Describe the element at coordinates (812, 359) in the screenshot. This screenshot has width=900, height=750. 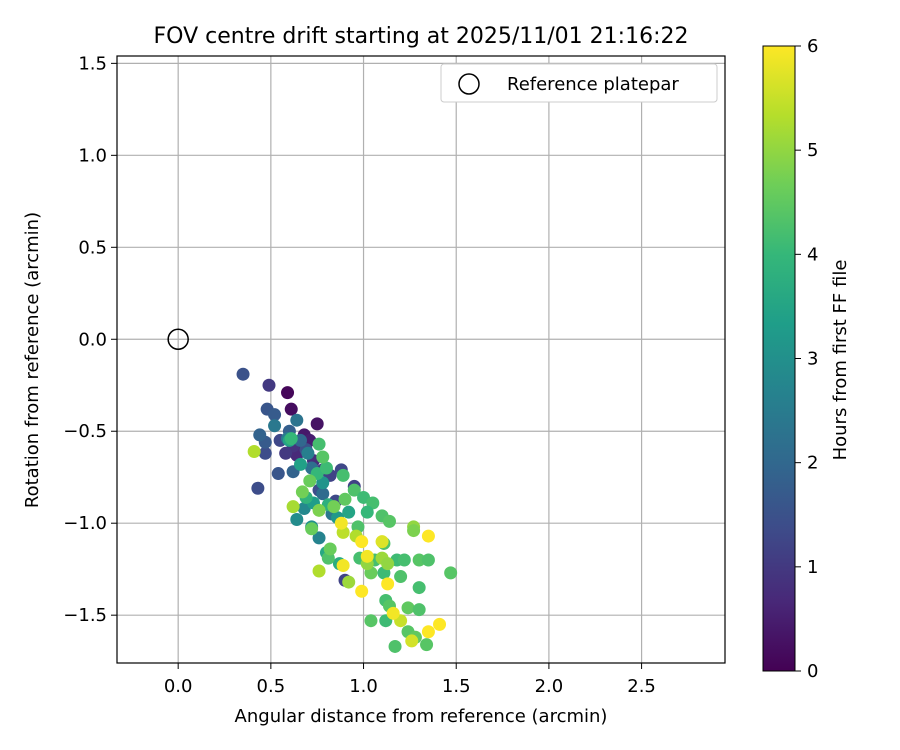
I see `colorbar-tick-label: 3` at that location.